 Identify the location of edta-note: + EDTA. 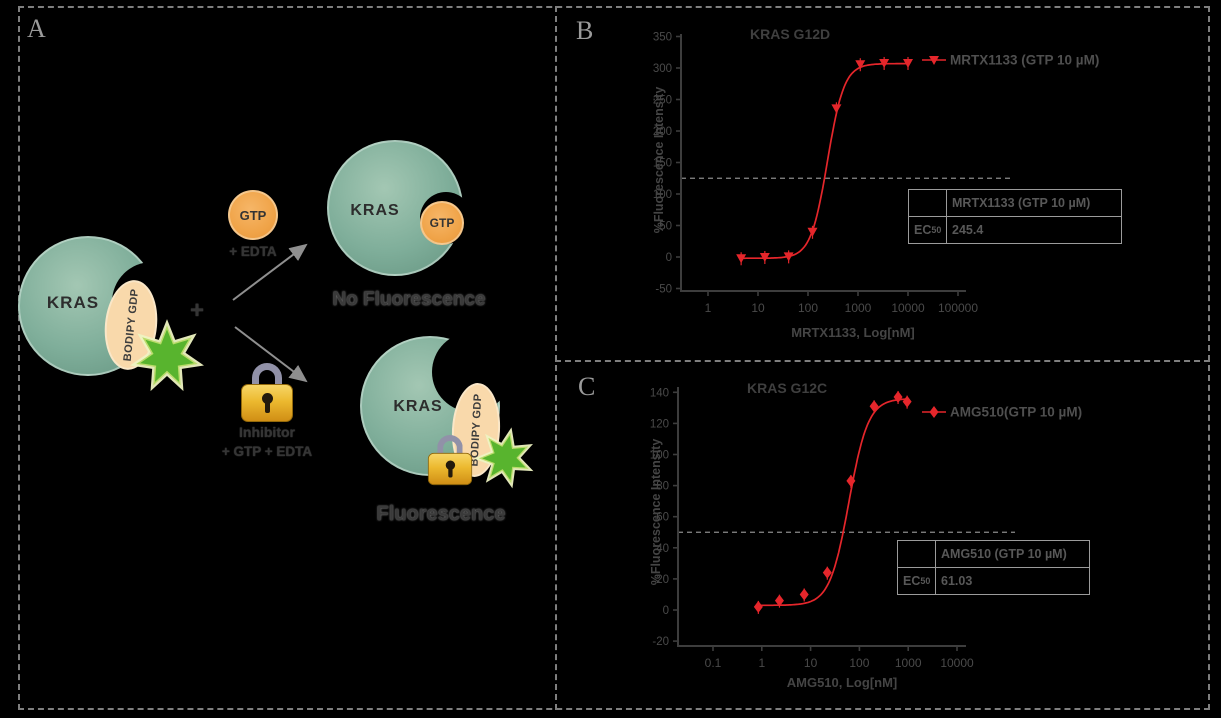
(253, 251).